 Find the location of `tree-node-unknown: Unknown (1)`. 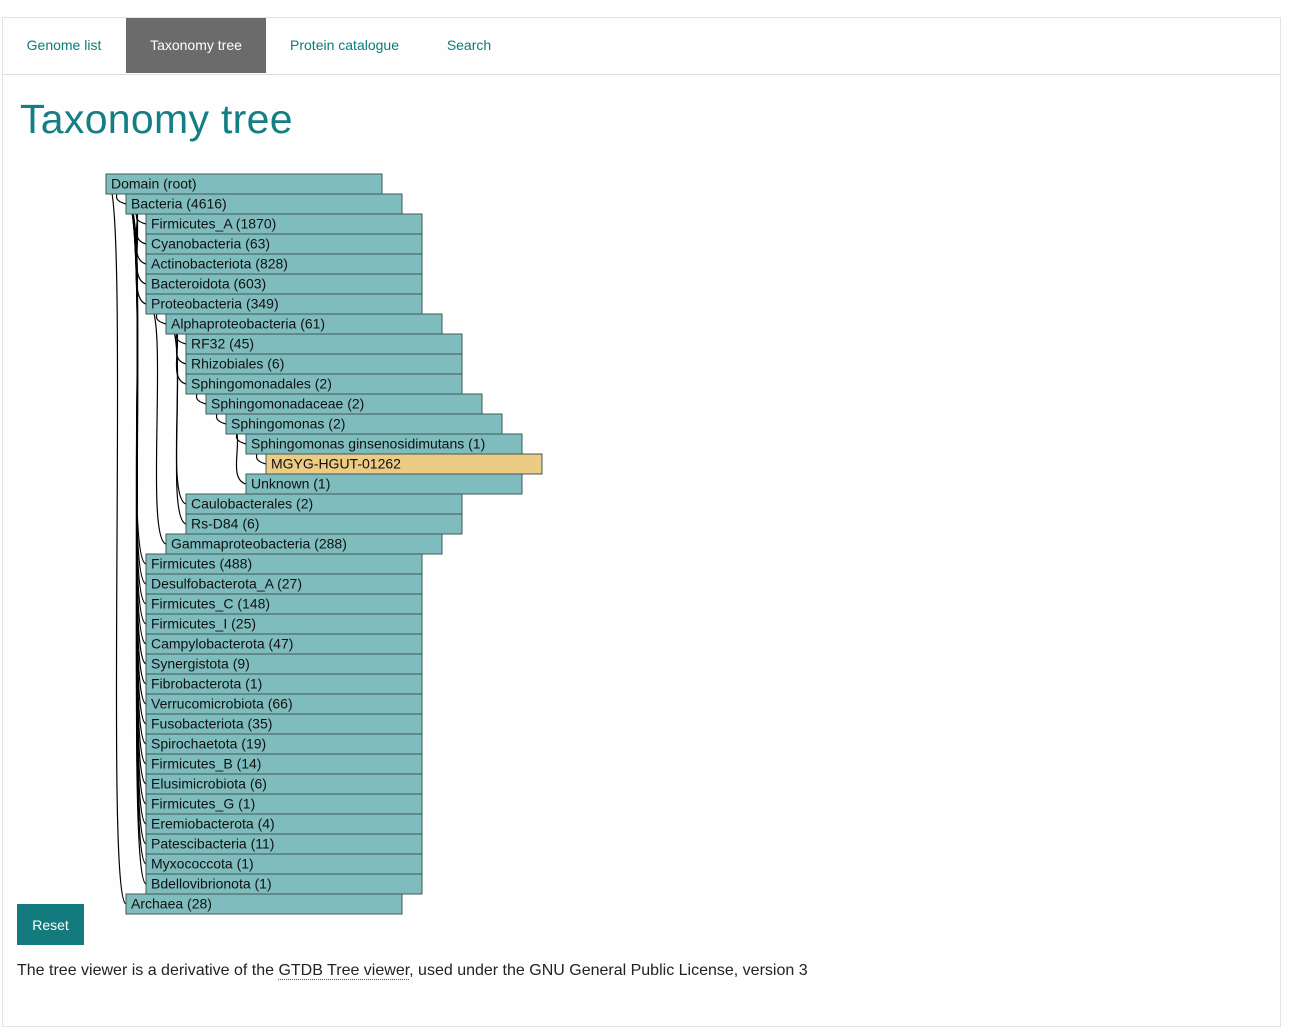

tree-node-unknown: Unknown (1) is located at coordinates (384, 484).